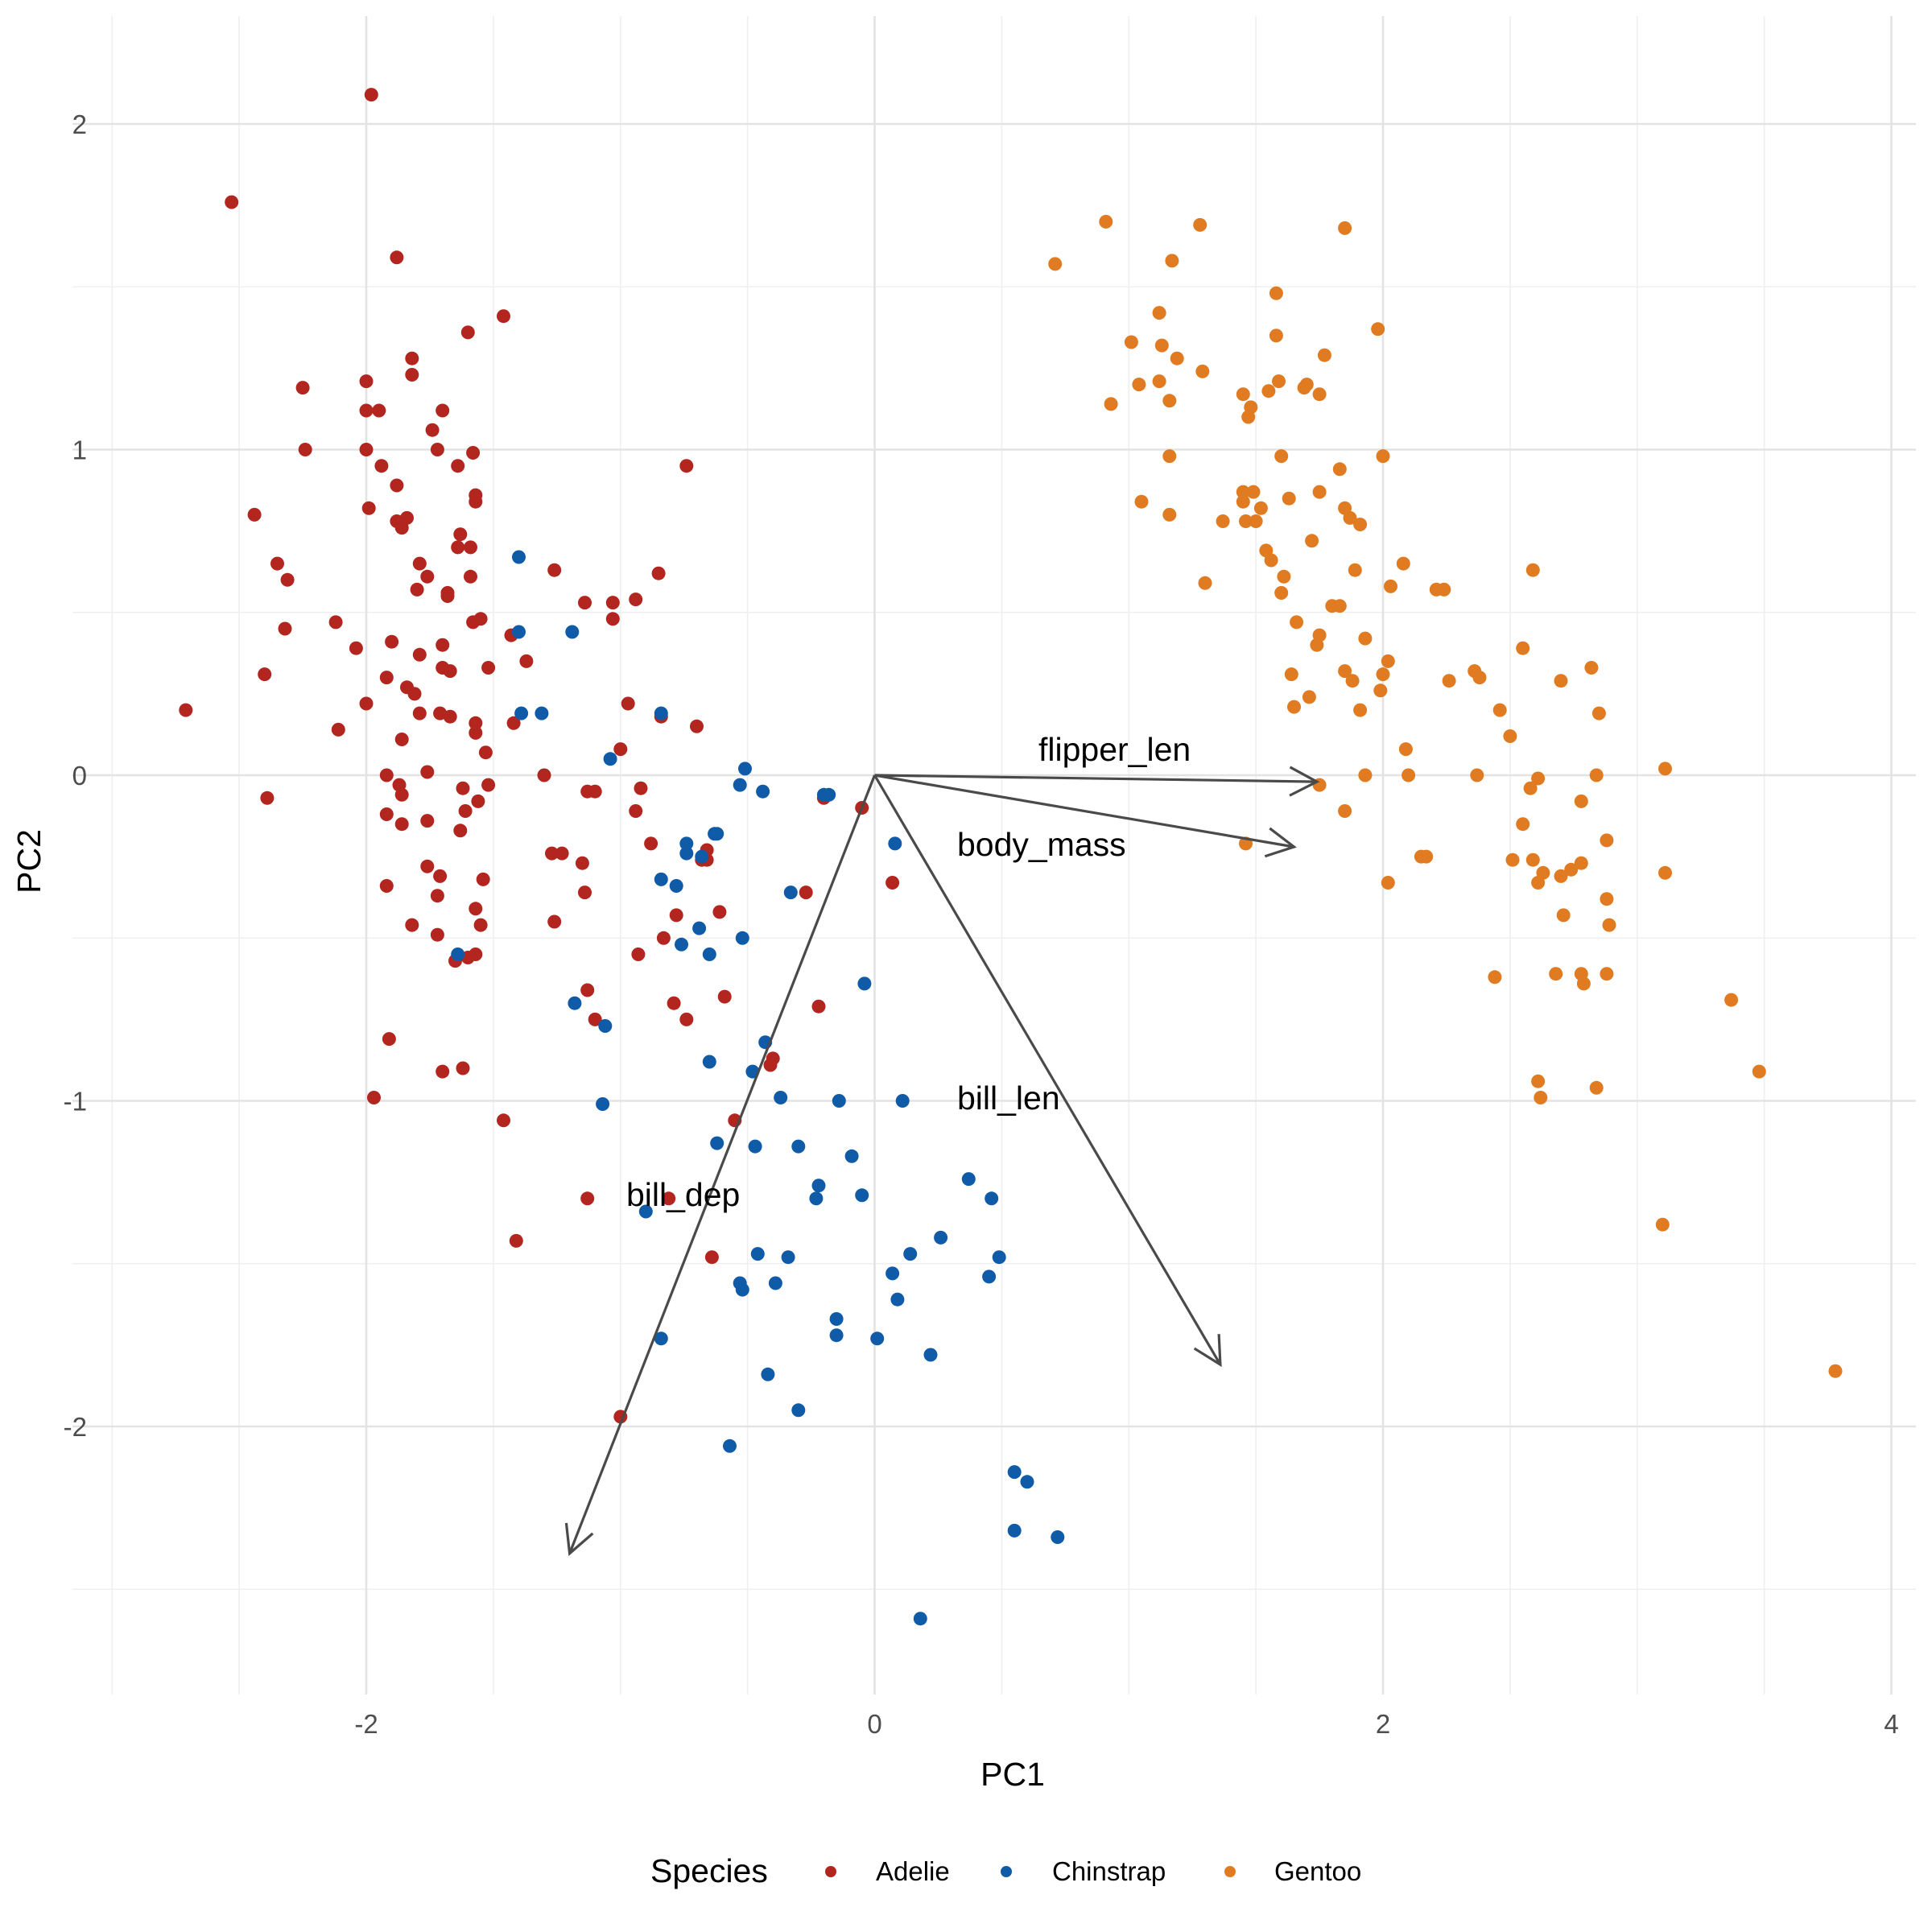 This screenshot has height=1932, width=1932. What do you see at coordinates (75, 775) in the screenshot?
I see `y-axis-ticks: -2 -1 0 1 2` at bounding box center [75, 775].